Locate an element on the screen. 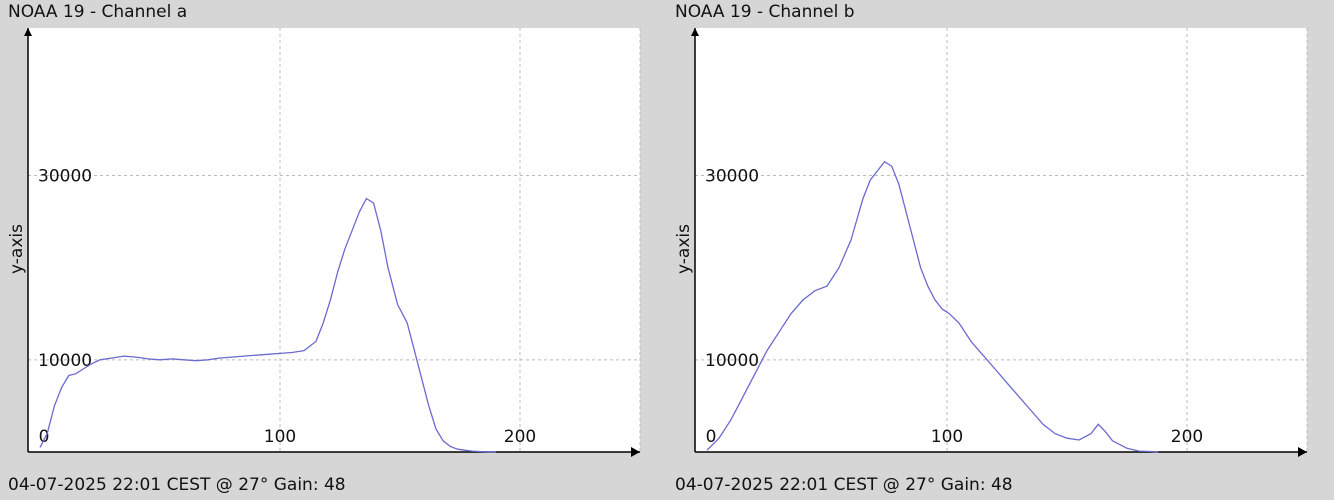 Image resolution: width=1334 pixels, height=500 pixels. chart-title: NOAA 19 - Channel a is located at coordinates (98, 12).